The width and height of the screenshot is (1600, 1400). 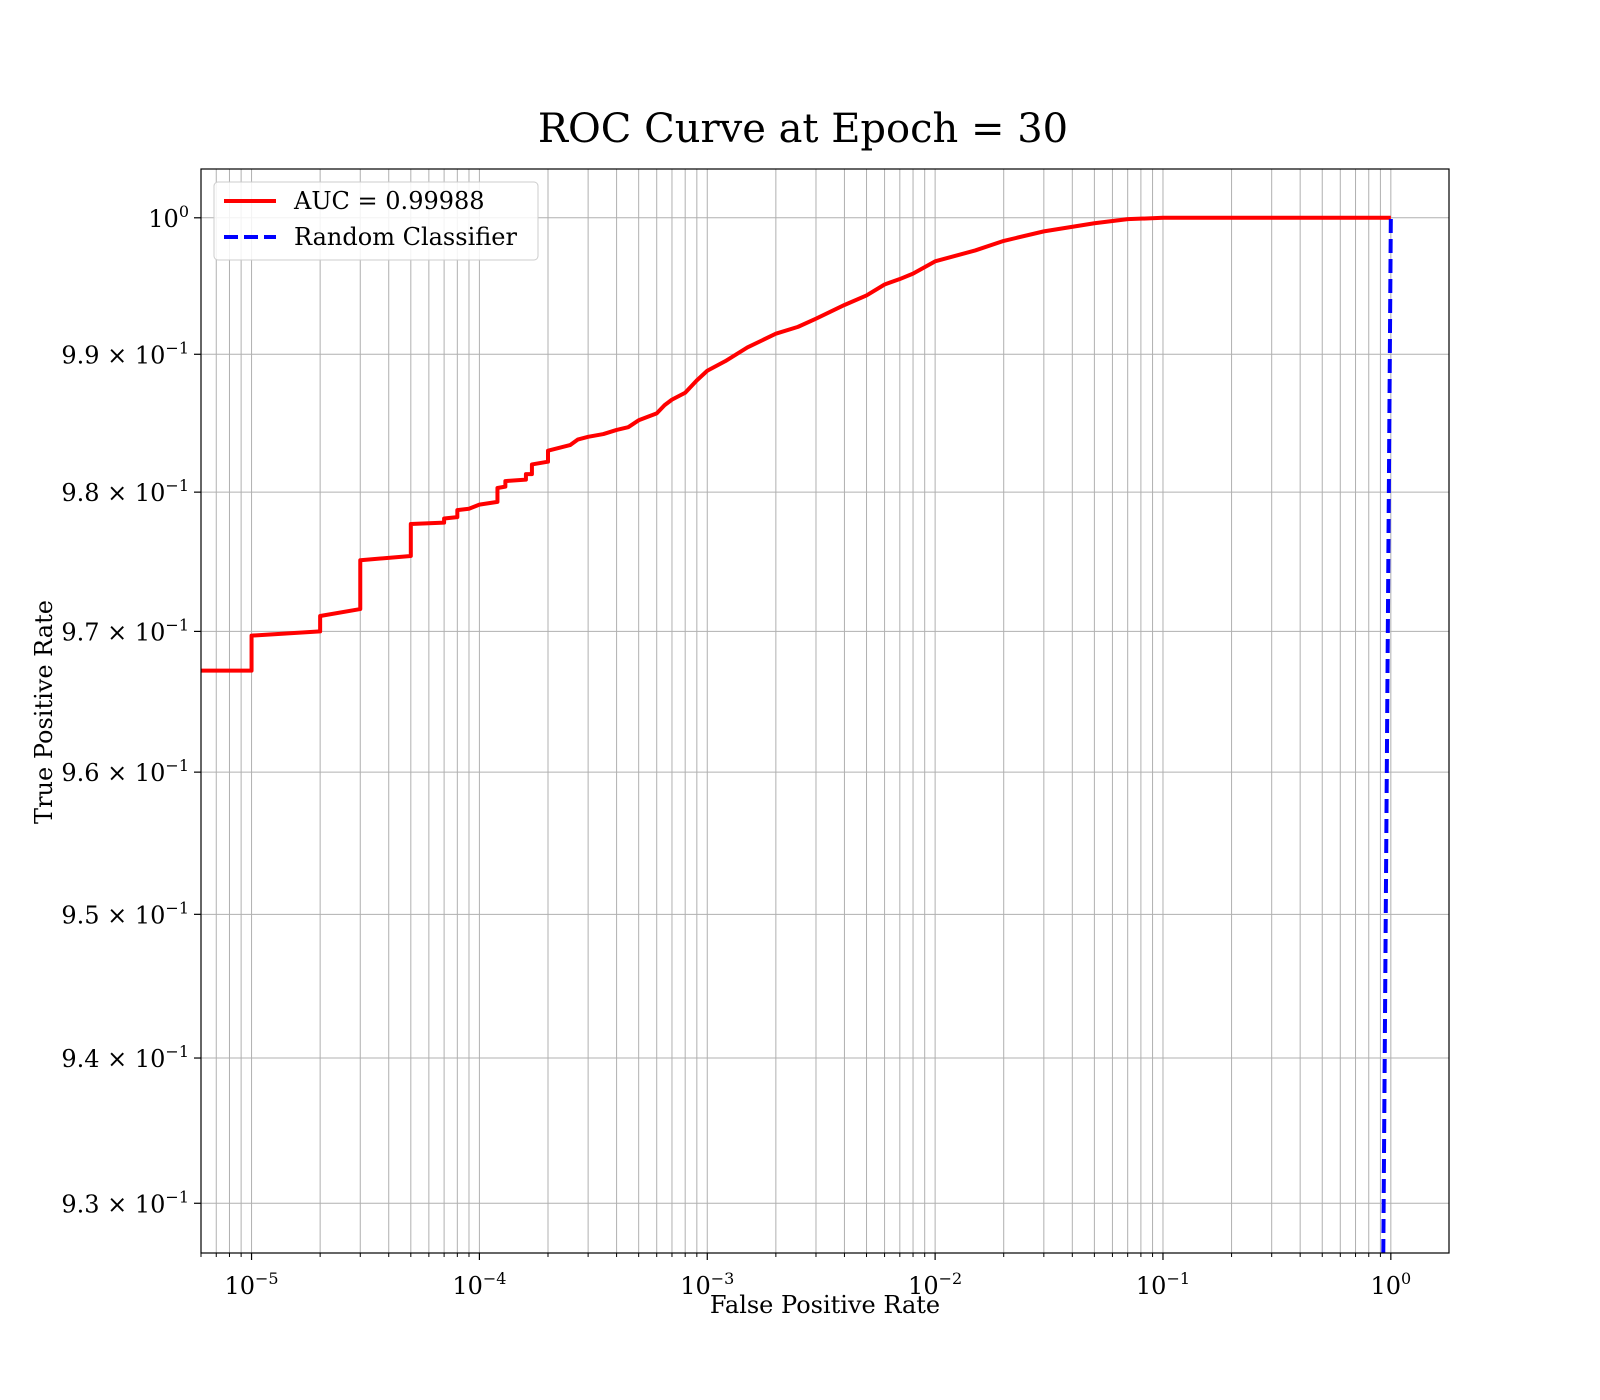 I want to click on random-classifier-line, so click(x=1387, y=735).